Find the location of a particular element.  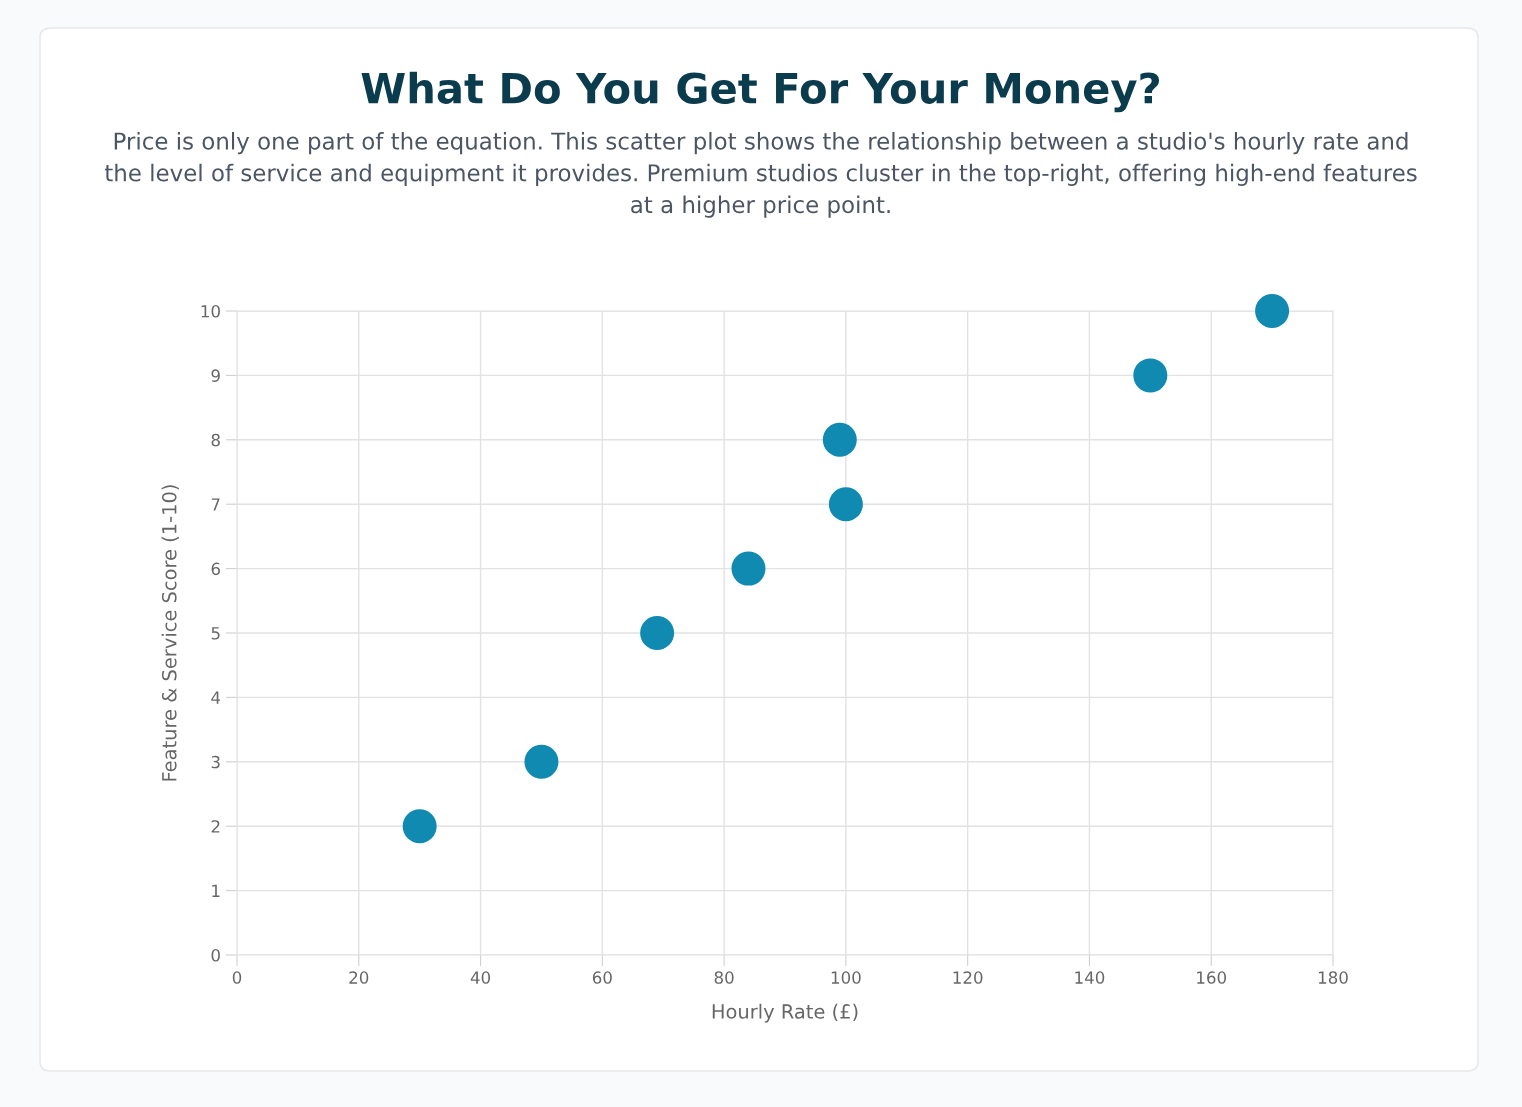

y-tick-label: 8 is located at coordinates (215, 440).